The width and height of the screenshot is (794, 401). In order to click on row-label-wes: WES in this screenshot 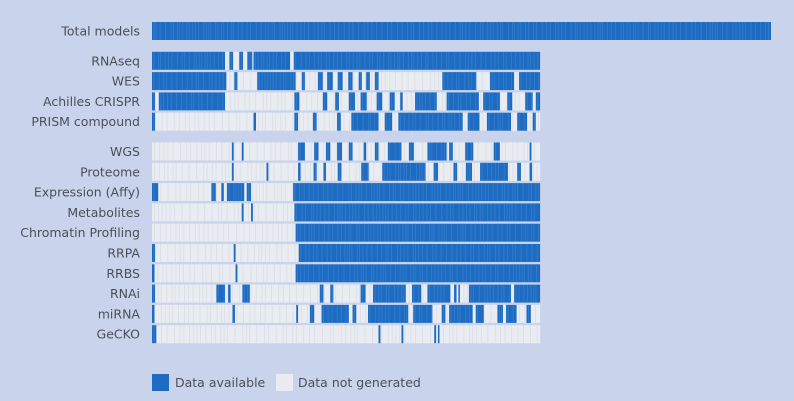, I will do `click(126, 81)`.